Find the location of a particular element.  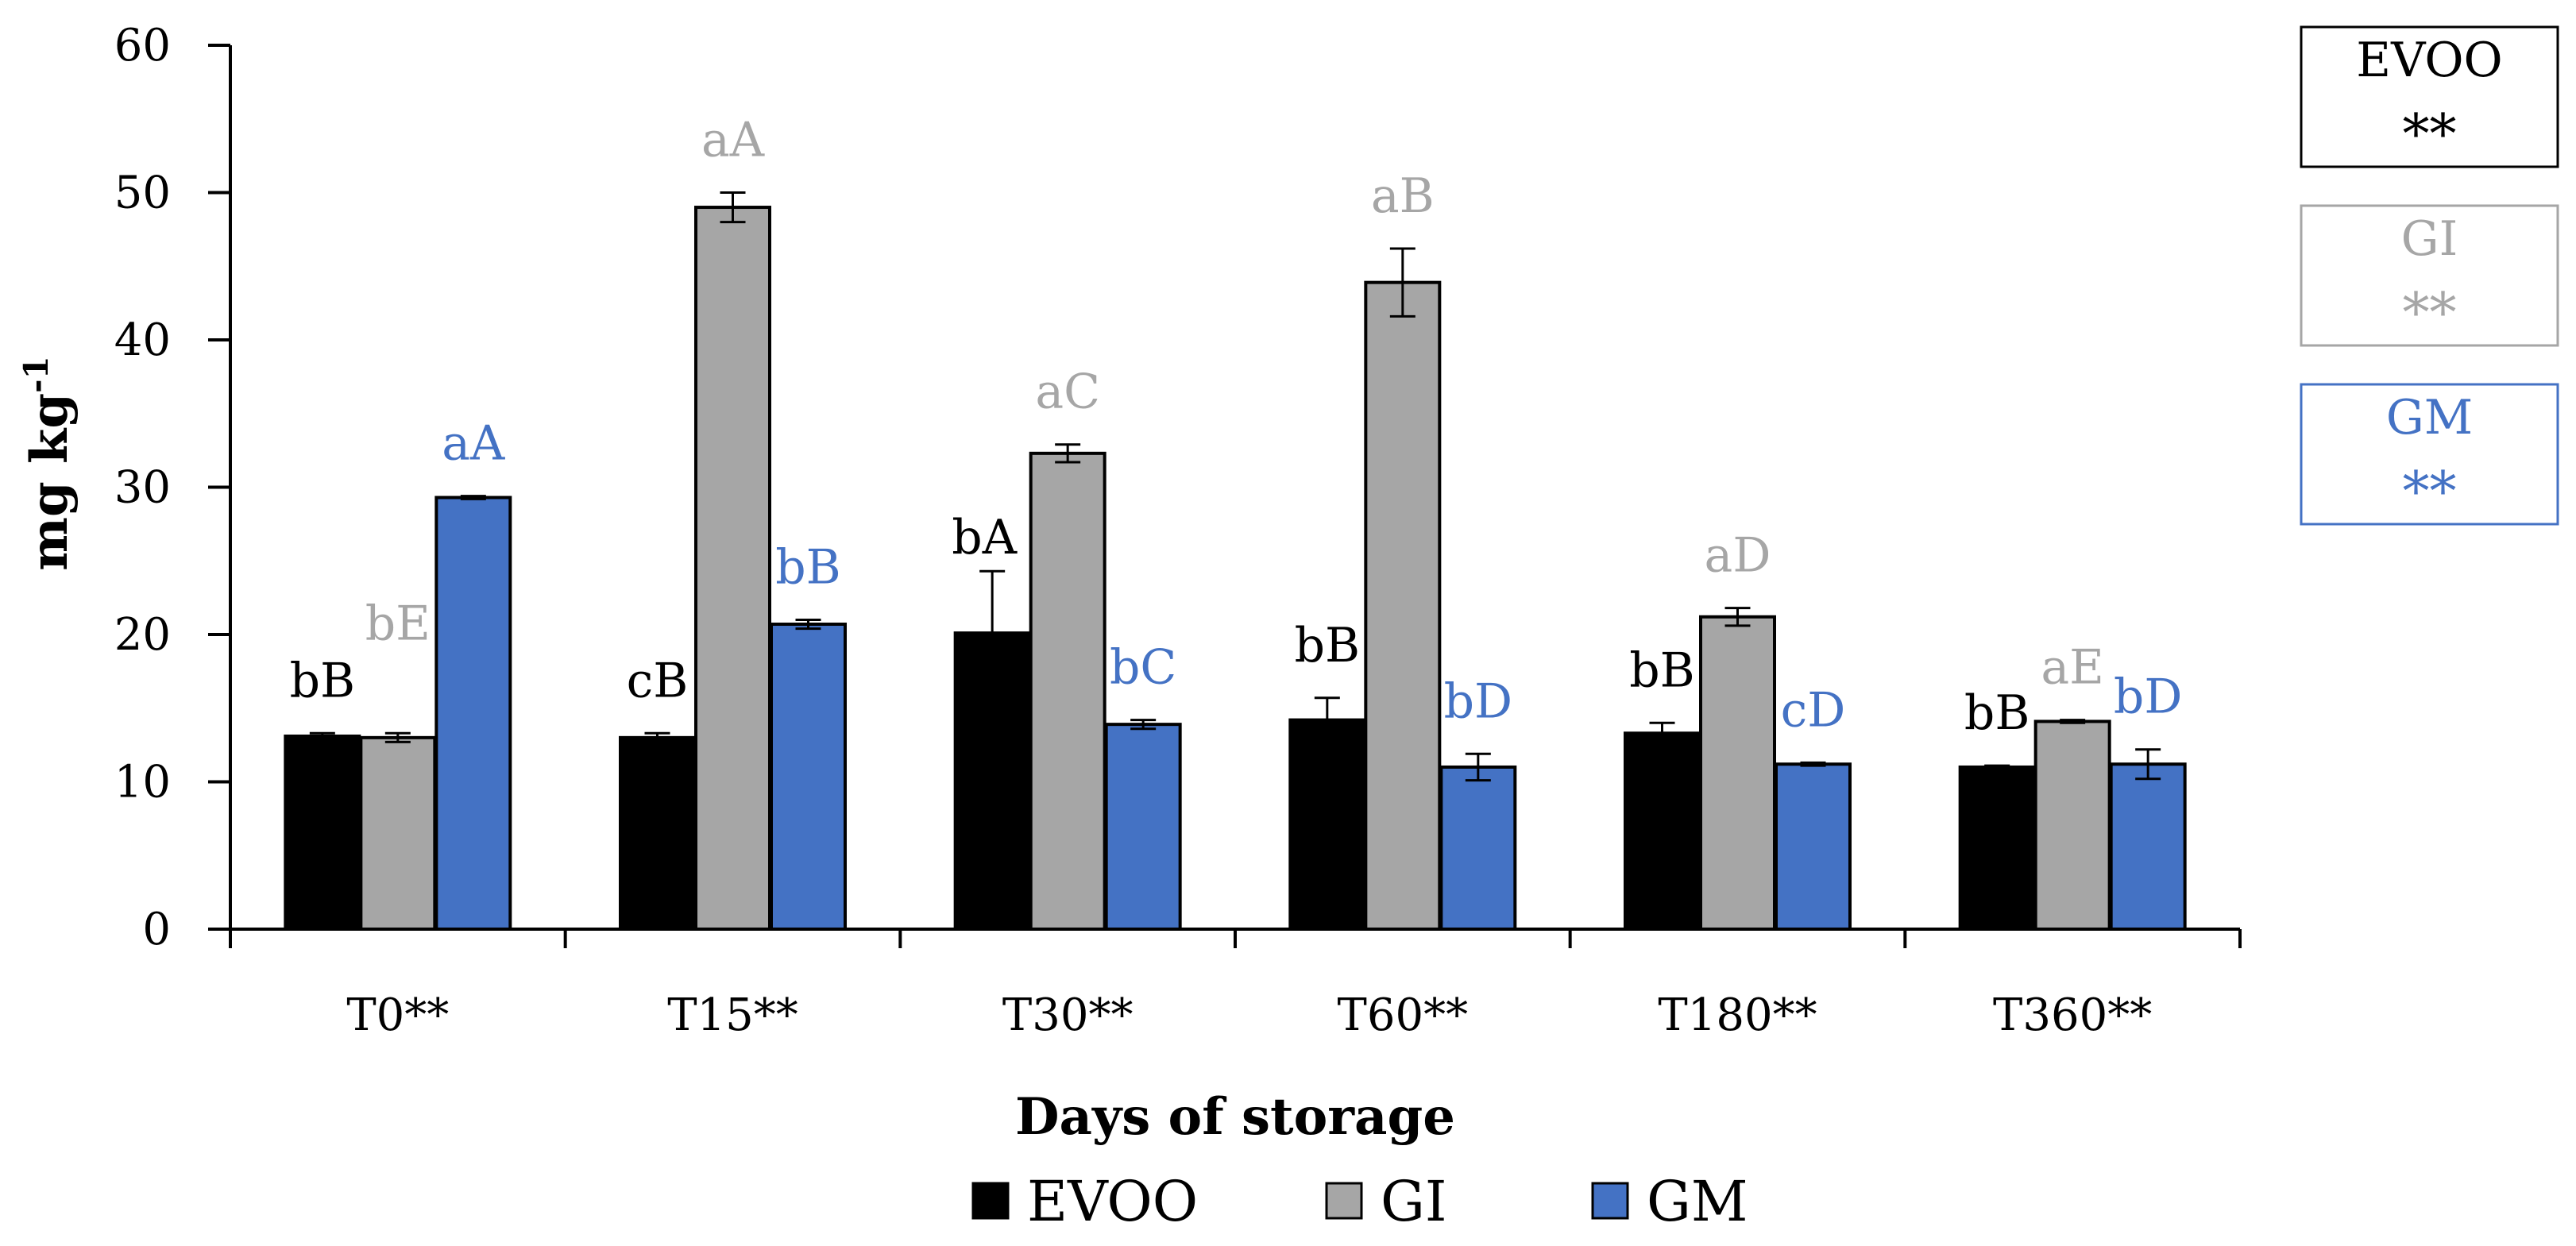

side-box-label: EVOO is located at coordinates (2429, 60).